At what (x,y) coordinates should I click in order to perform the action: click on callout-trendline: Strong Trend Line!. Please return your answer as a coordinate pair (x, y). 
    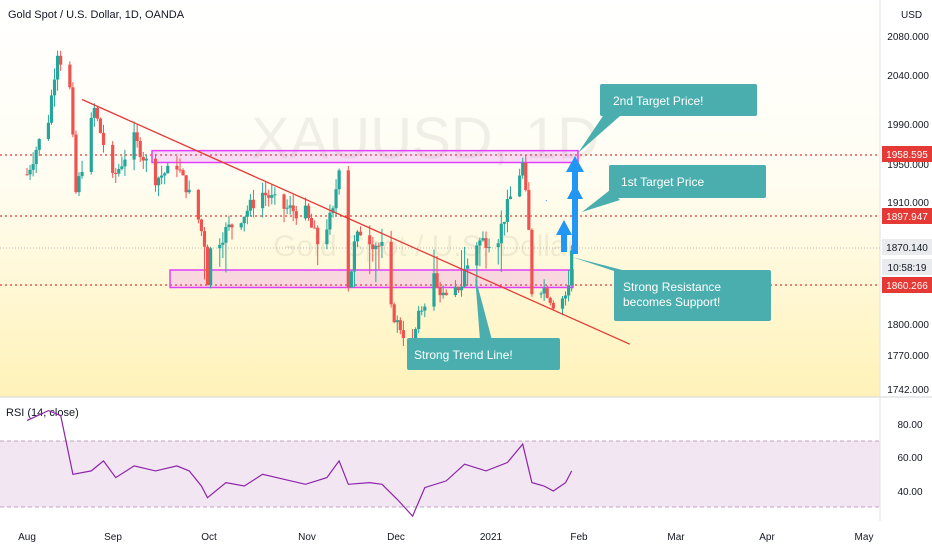
    Looking at the image, I should click on (483, 323).